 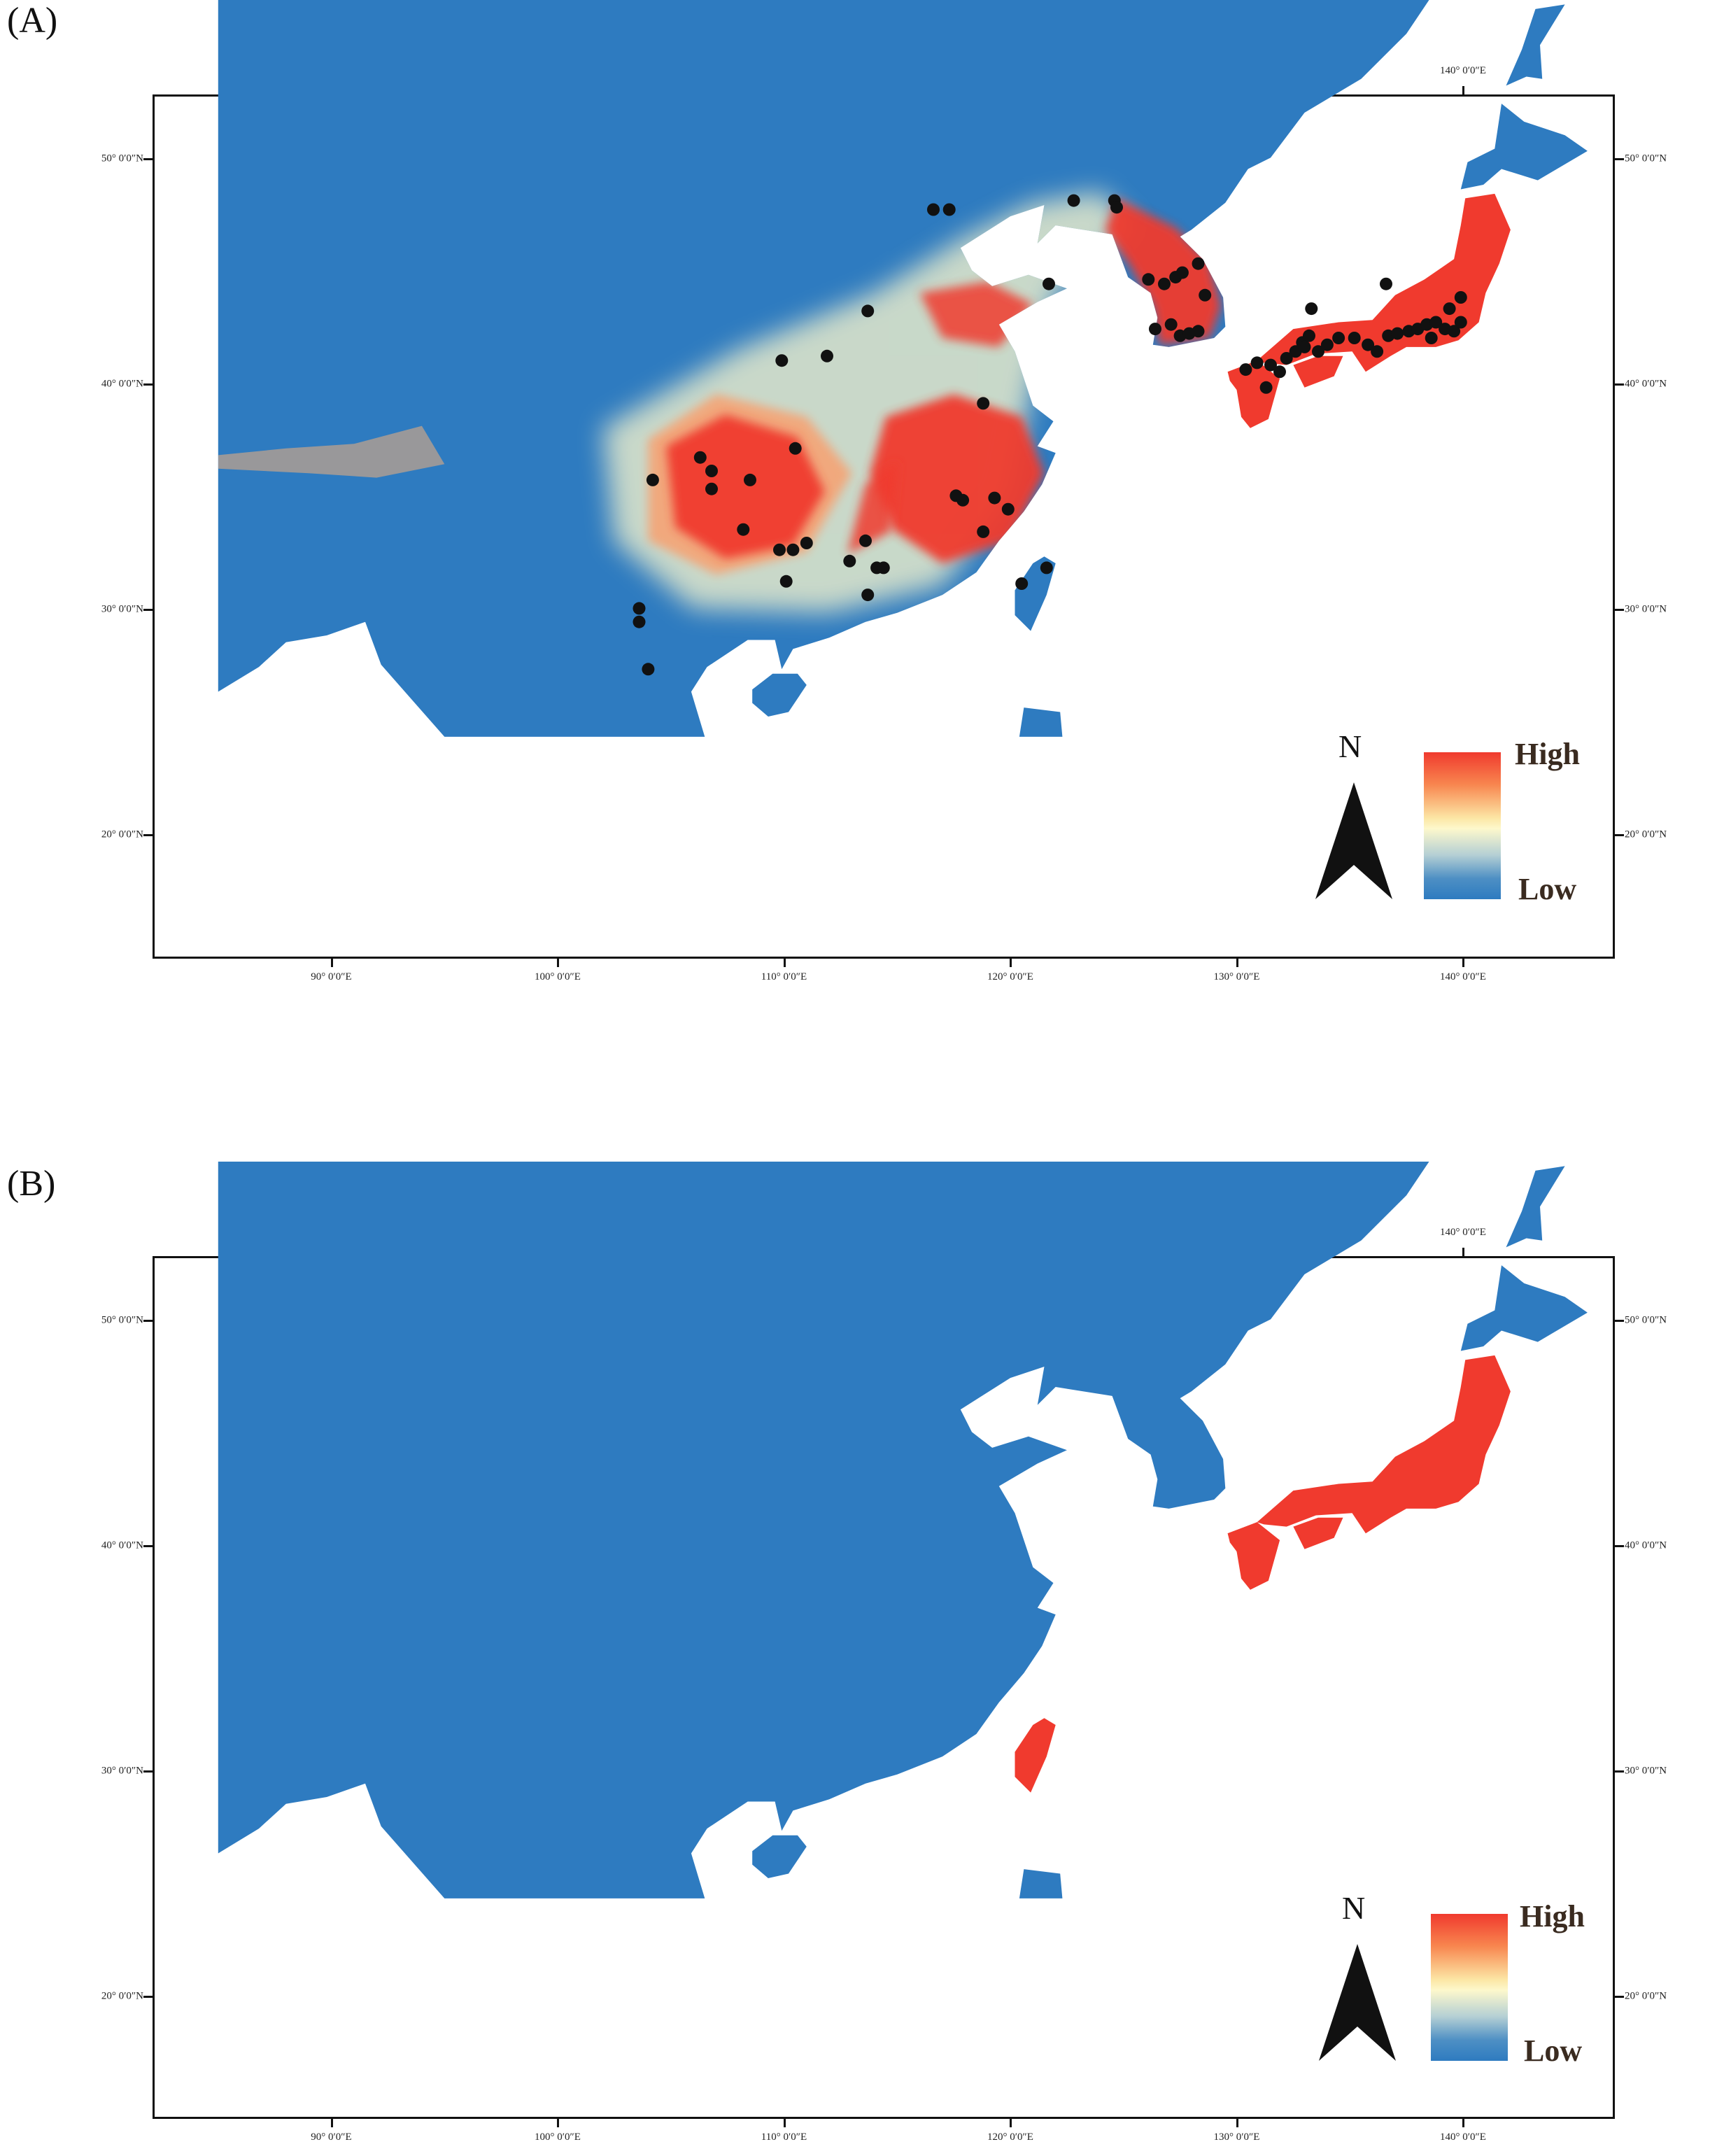 I want to click on occurrence-layer, so click(x=1050, y=435).